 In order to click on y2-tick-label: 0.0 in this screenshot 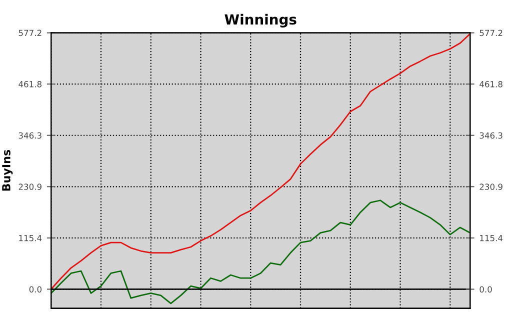, I will do `click(486, 289)`.